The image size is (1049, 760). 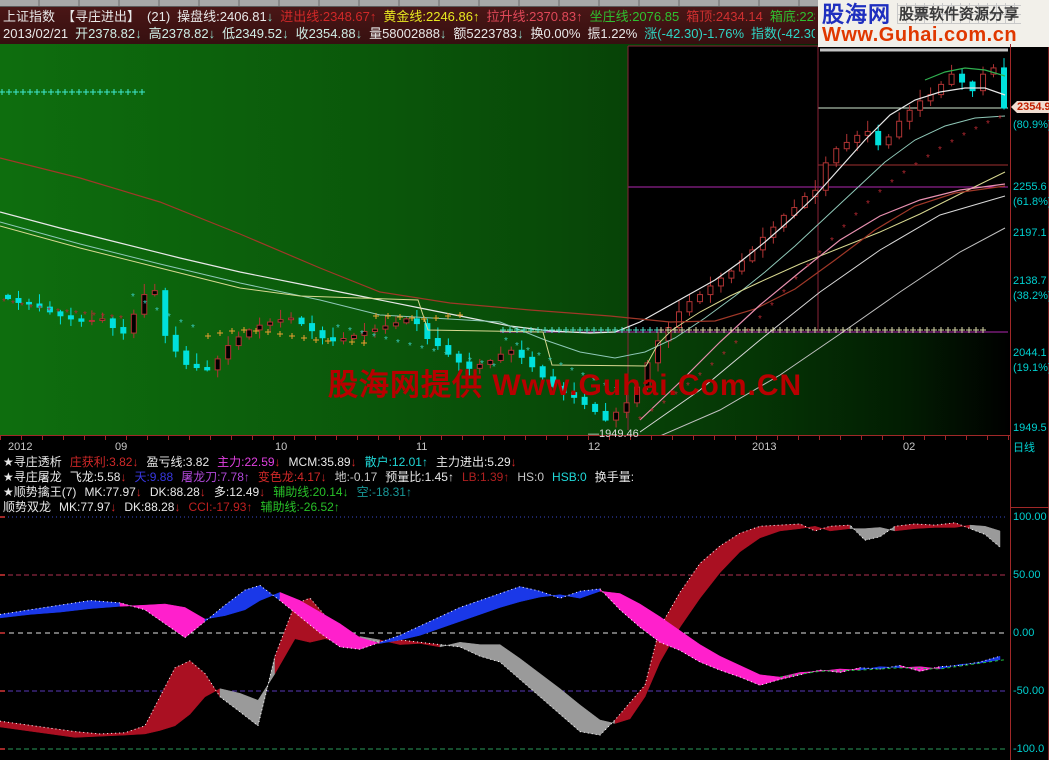 I want to click on toolbar-strip, so click(x=524, y=3).